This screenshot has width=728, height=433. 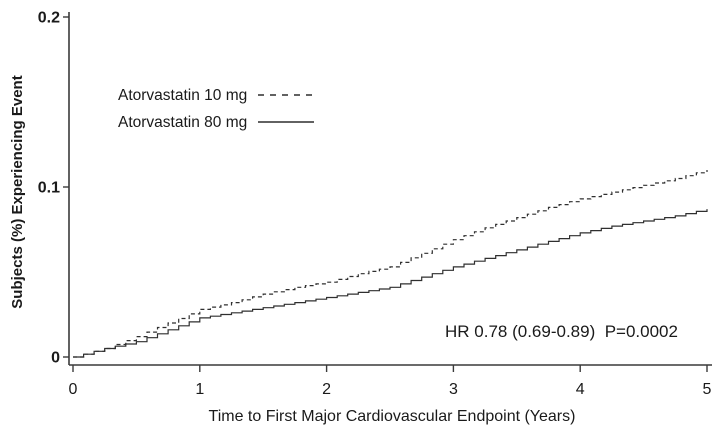 What do you see at coordinates (561, 331) in the screenshot?
I see `hazard-ratio-annotation: HR 0.78 (0.69-0.89) P=0.0002` at bounding box center [561, 331].